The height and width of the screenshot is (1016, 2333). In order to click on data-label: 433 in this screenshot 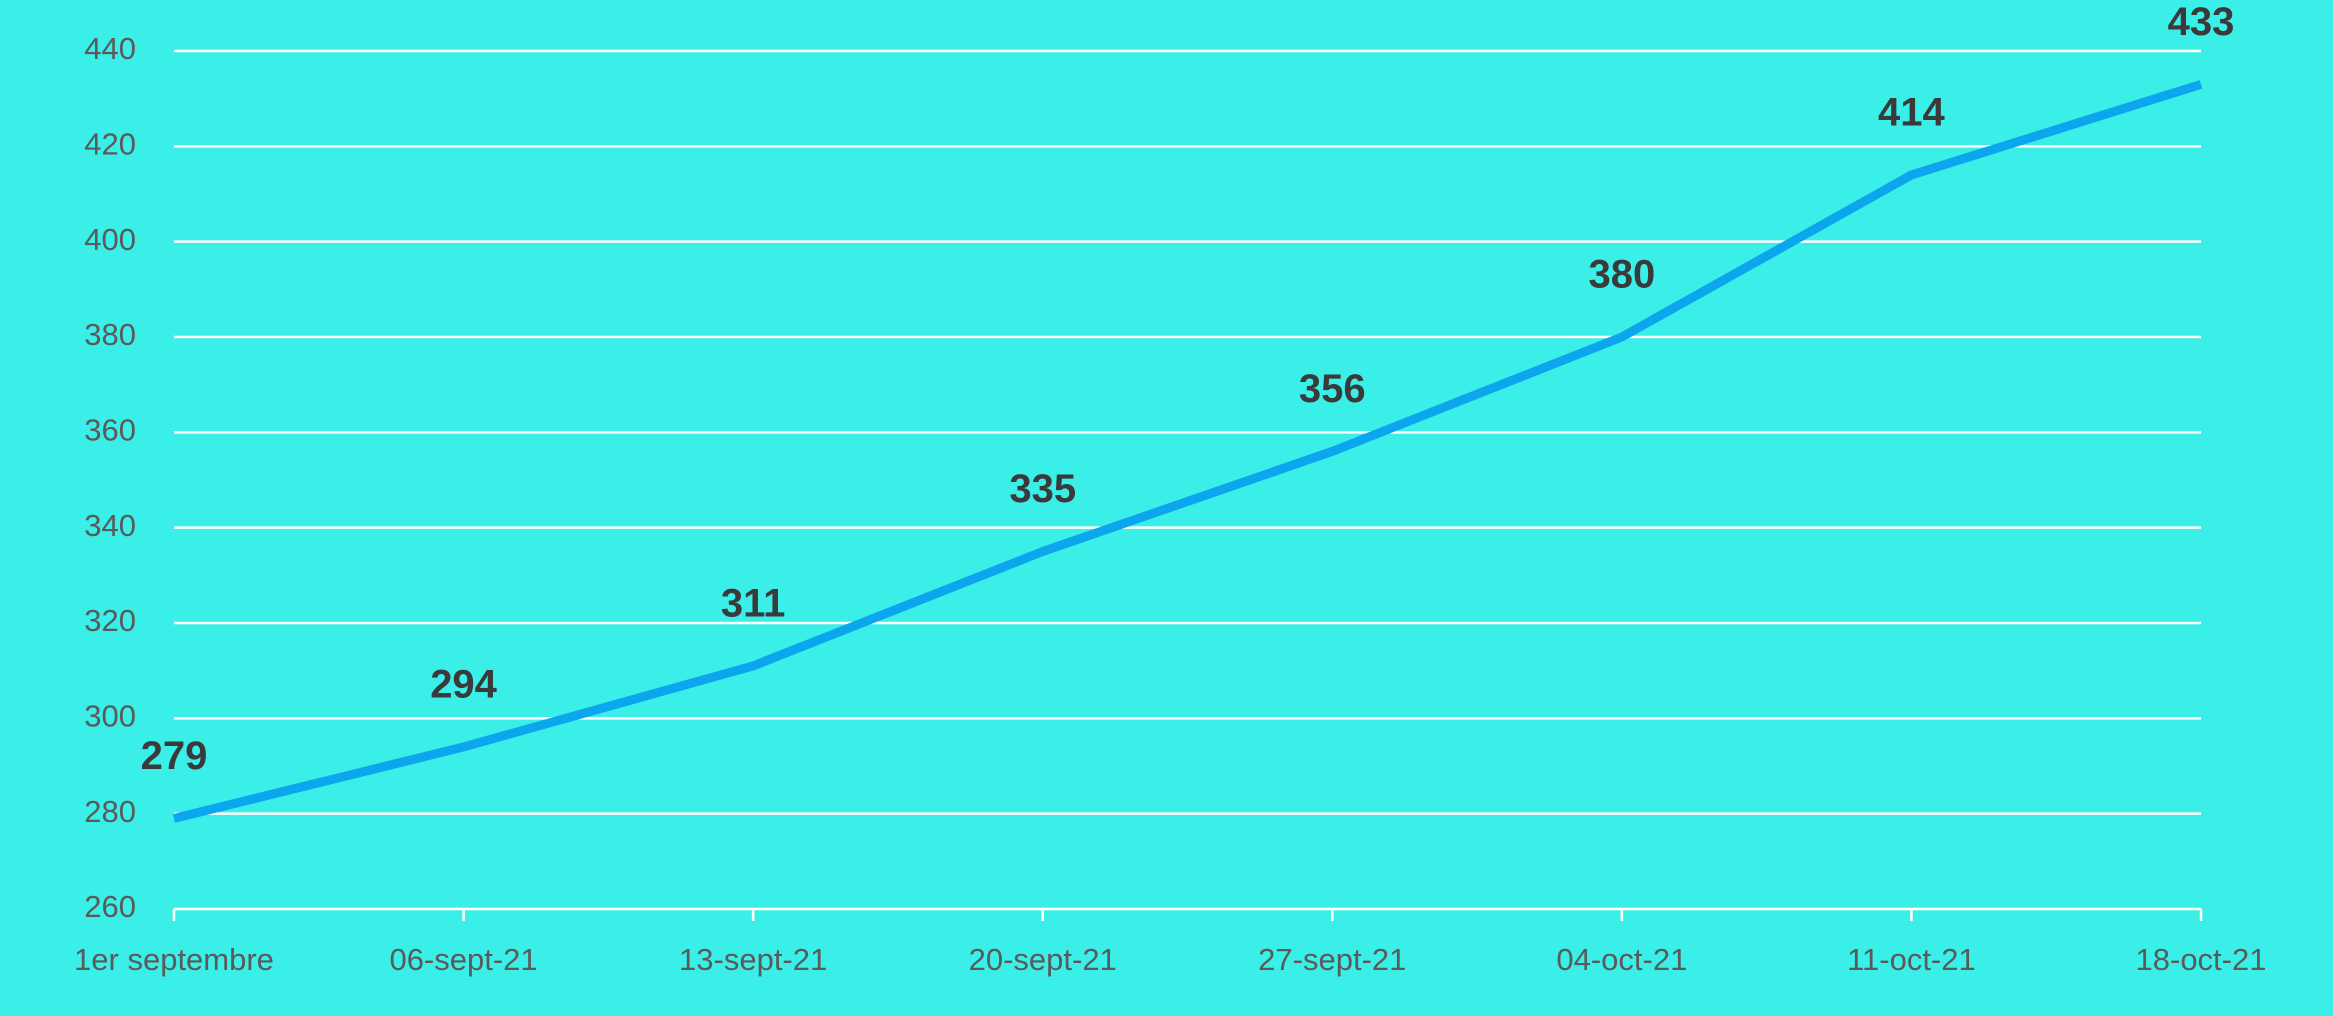, I will do `click(2201, 22)`.